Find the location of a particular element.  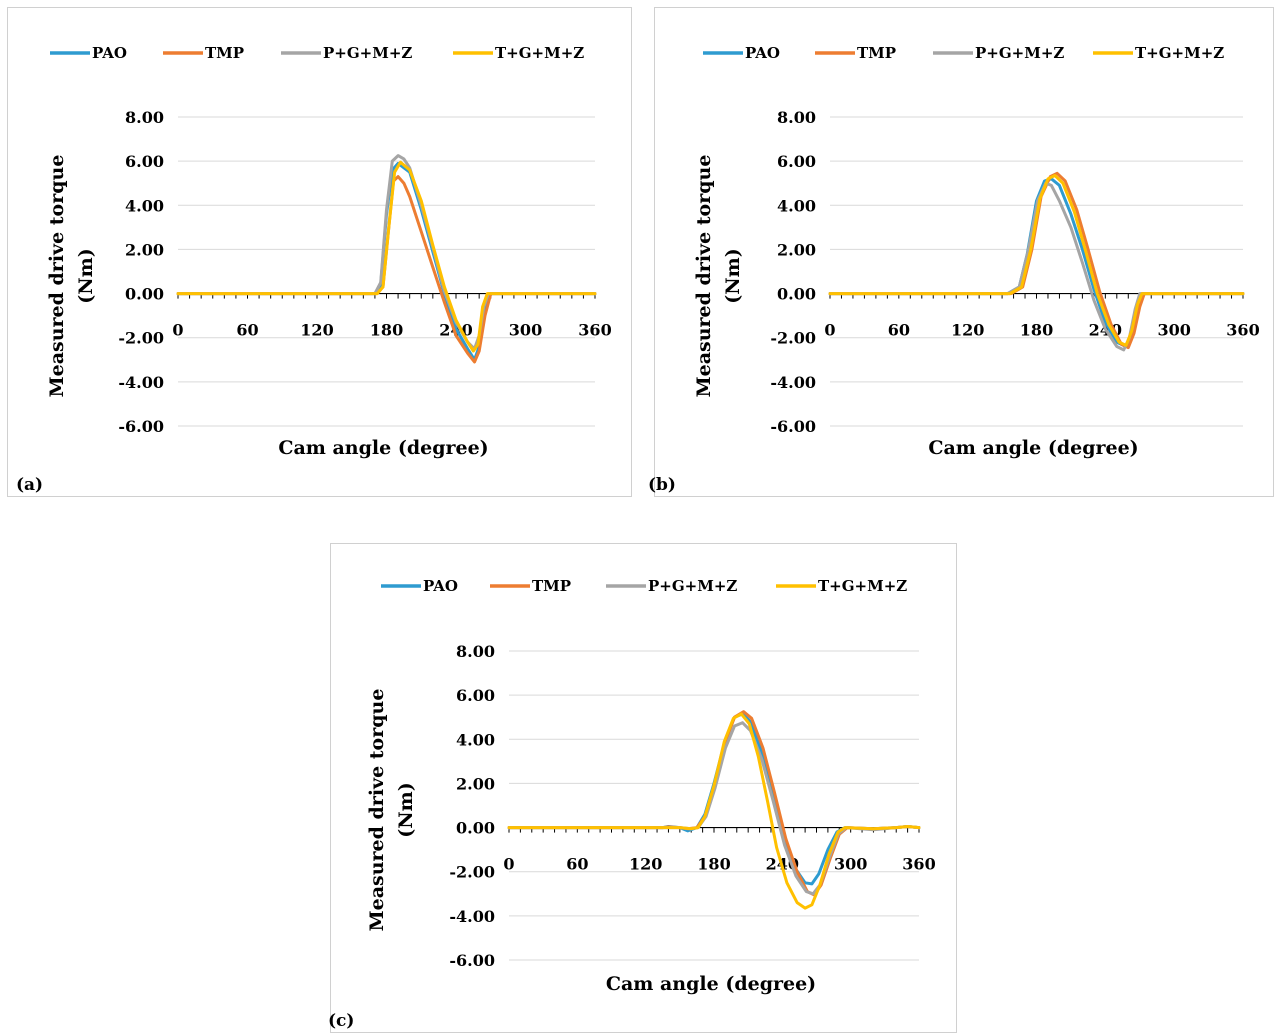

panel-label: (a) is located at coordinates (29, 485).